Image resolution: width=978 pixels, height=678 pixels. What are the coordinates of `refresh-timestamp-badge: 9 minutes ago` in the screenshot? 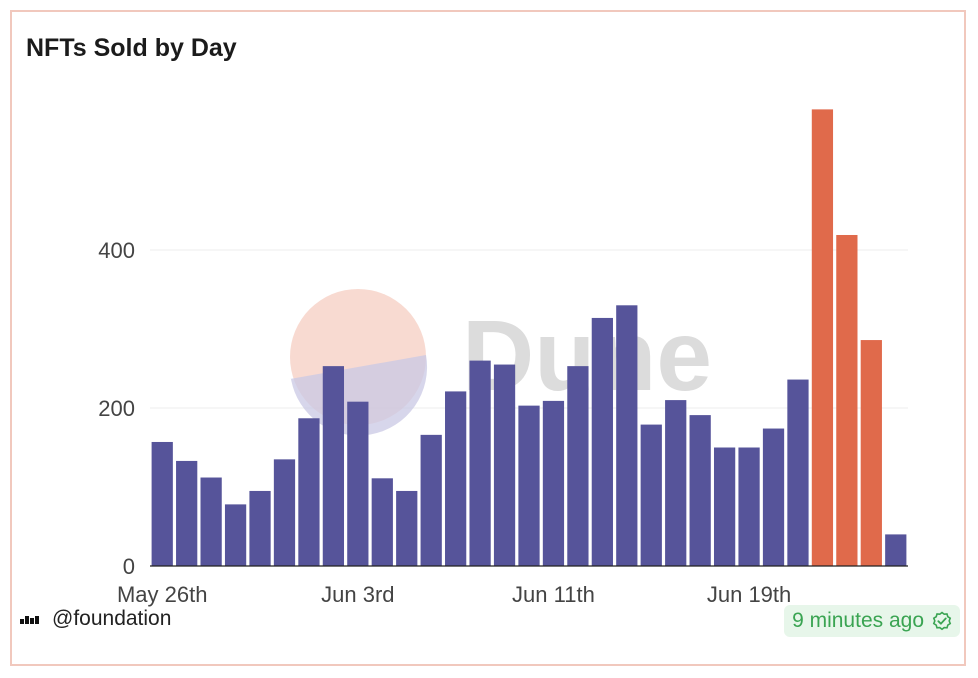 It's located at (872, 621).